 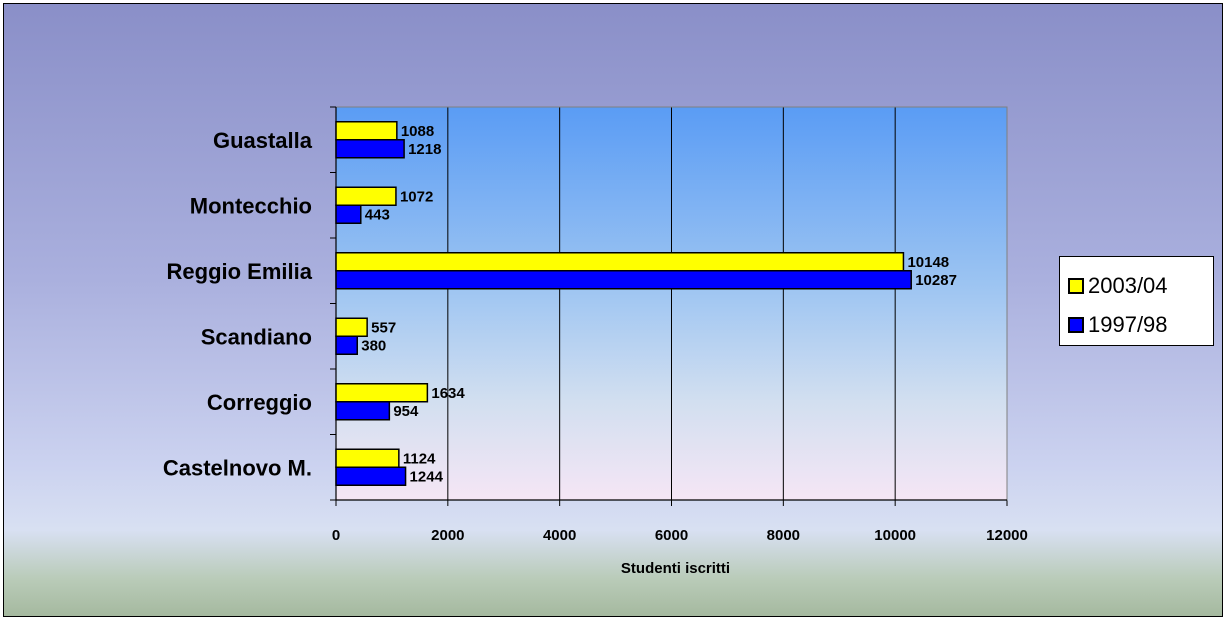 I want to click on x-tick-label: 12000, so click(x=1007, y=535).